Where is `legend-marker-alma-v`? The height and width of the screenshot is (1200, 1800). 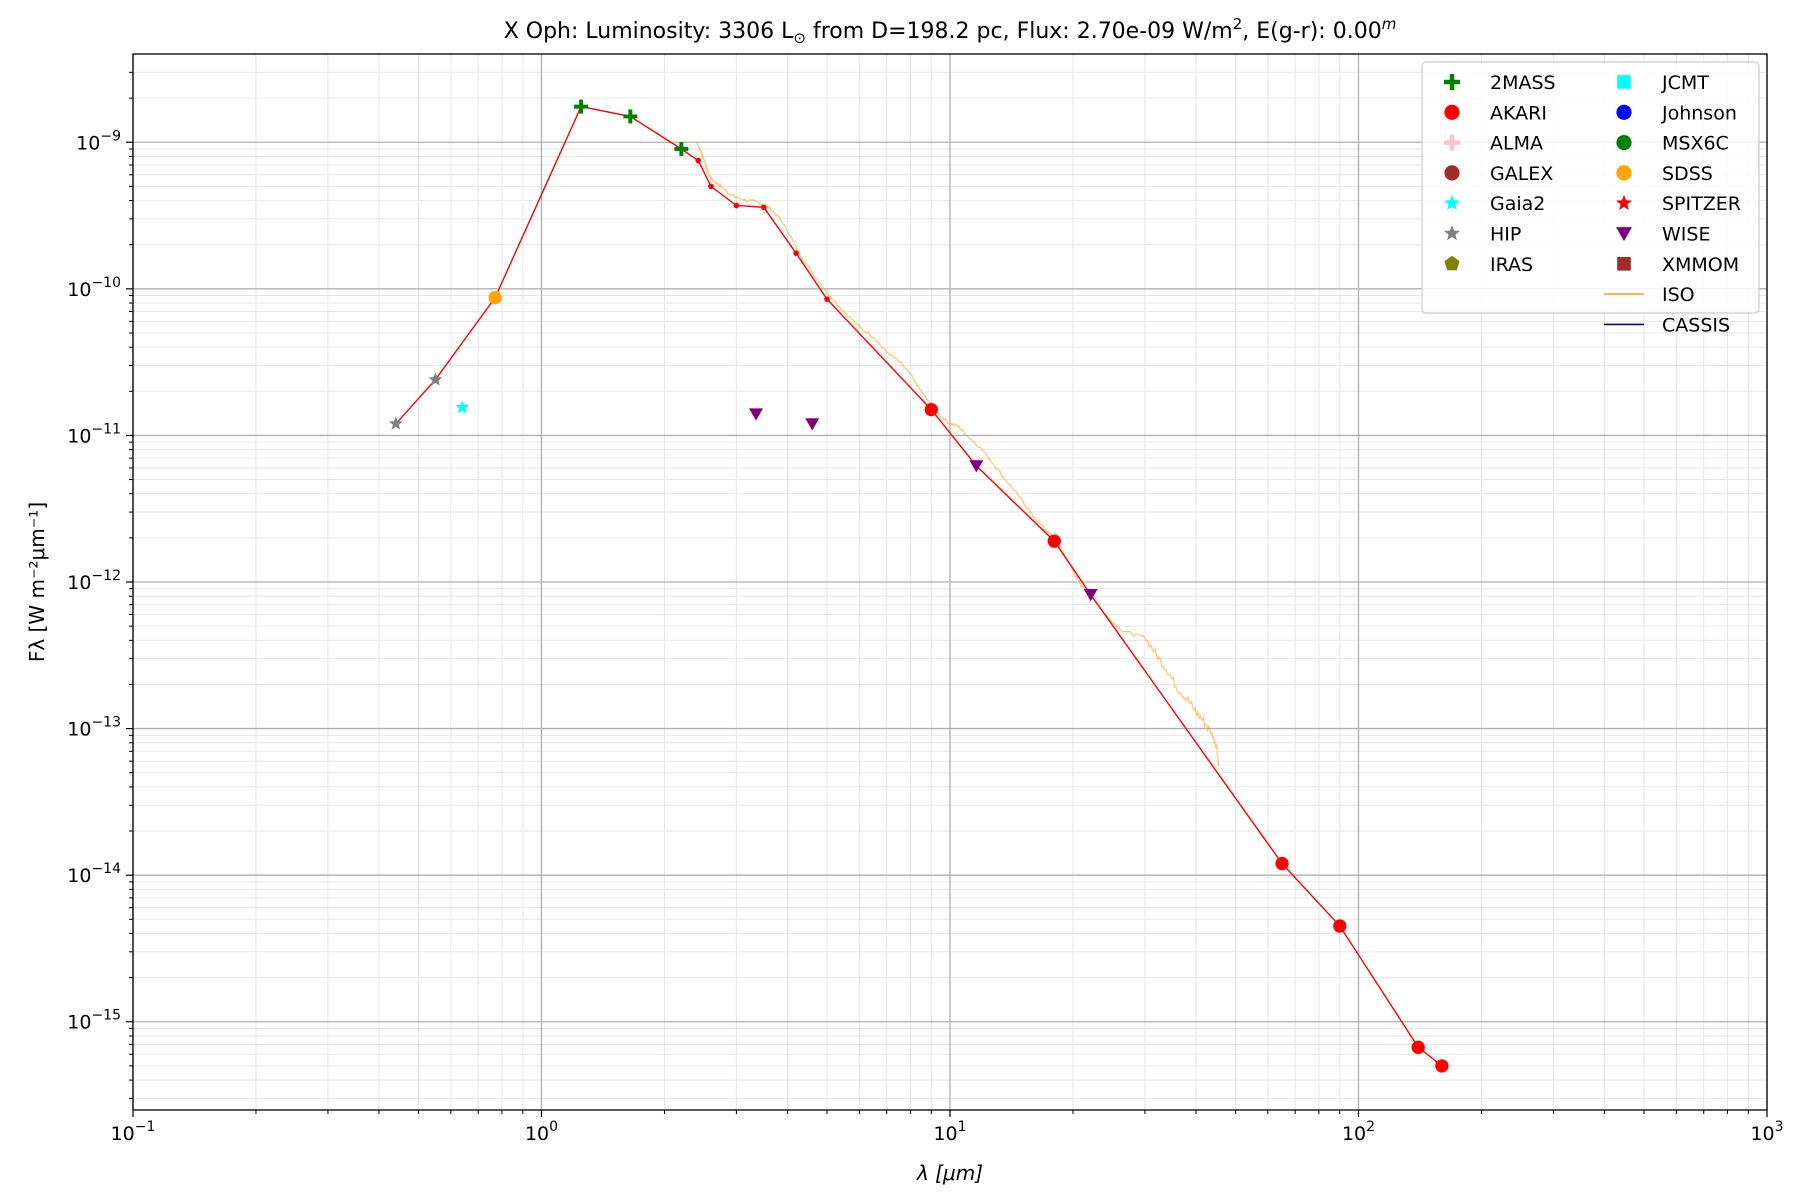
legend-marker-alma-v is located at coordinates (1452, 142).